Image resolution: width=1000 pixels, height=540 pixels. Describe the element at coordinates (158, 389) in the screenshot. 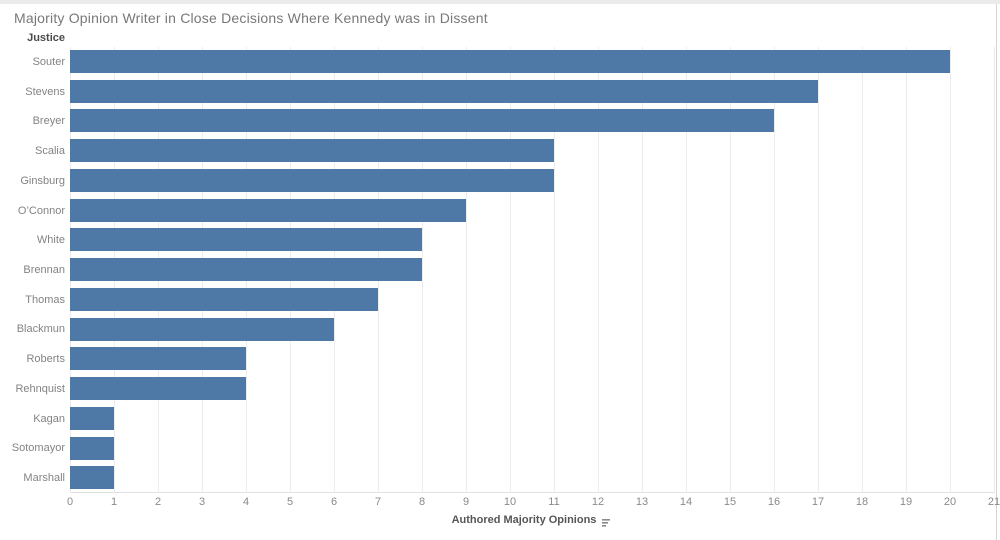

I see `bar-rehnquist` at that location.